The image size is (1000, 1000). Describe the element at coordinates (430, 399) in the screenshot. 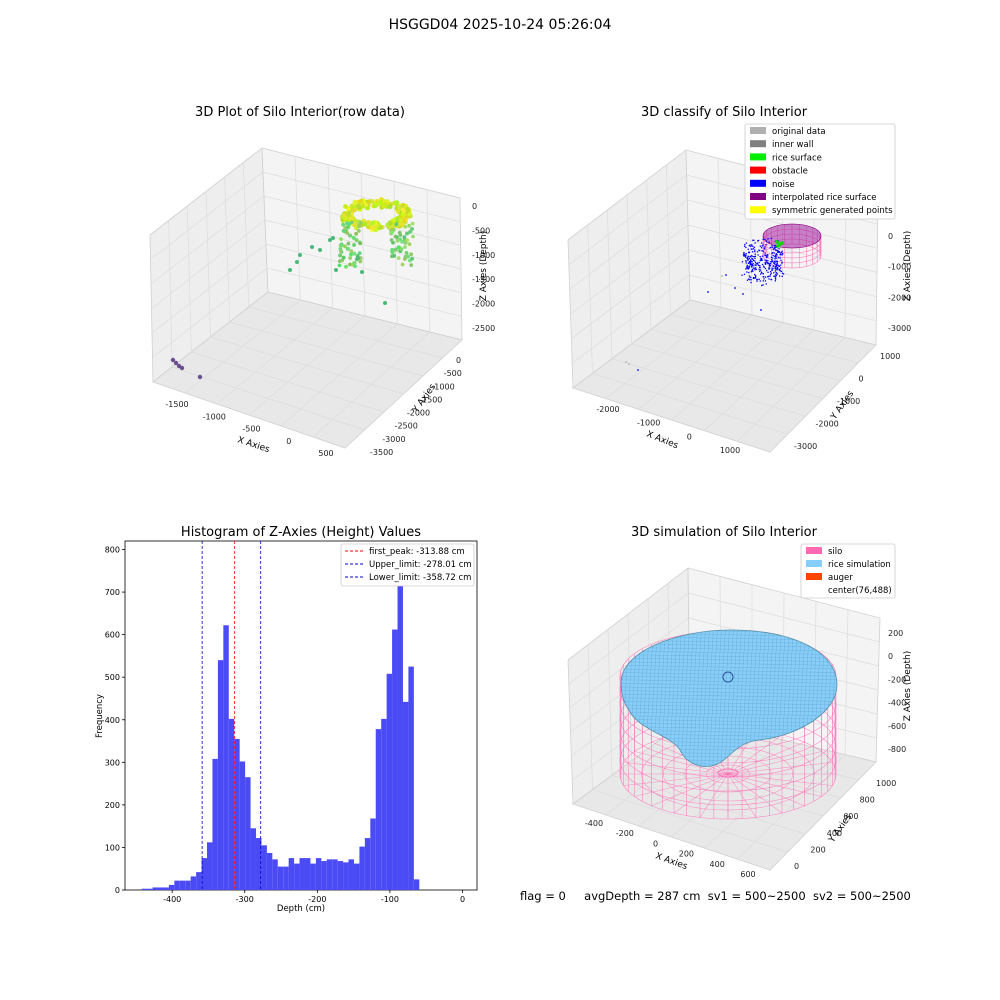

I see `tick-label: -1500` at that location.